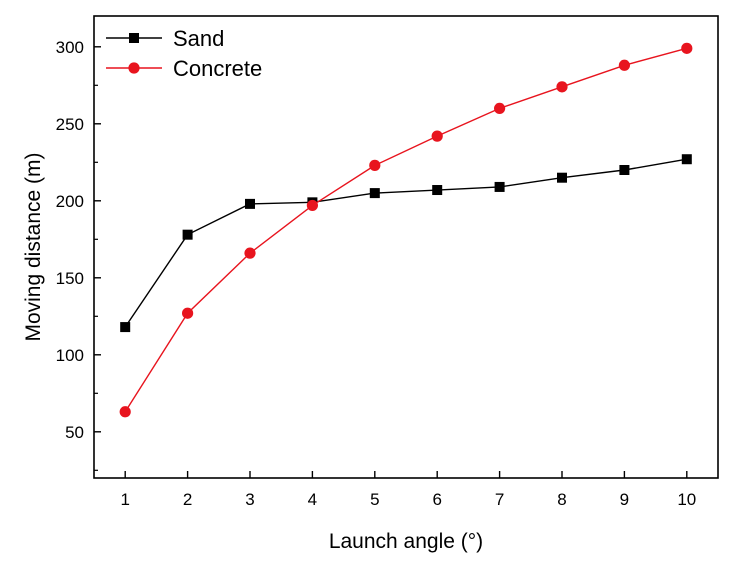 This screenshot has height=568, width=744. What do you see at coordinates (217, 68) in the screenshot?
I see `legend-label-concrete: Concrete` at bounding box center [217, 68].